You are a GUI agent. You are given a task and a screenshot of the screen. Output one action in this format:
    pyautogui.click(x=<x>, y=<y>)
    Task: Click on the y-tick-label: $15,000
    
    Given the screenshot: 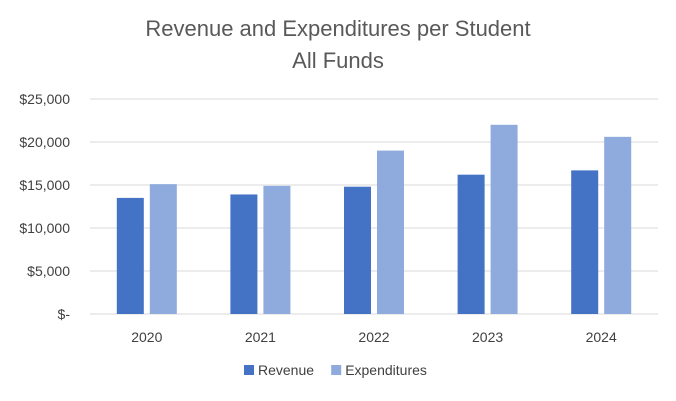 What is the action you would take?
    pyautogui.click(x=44, y=185)
    